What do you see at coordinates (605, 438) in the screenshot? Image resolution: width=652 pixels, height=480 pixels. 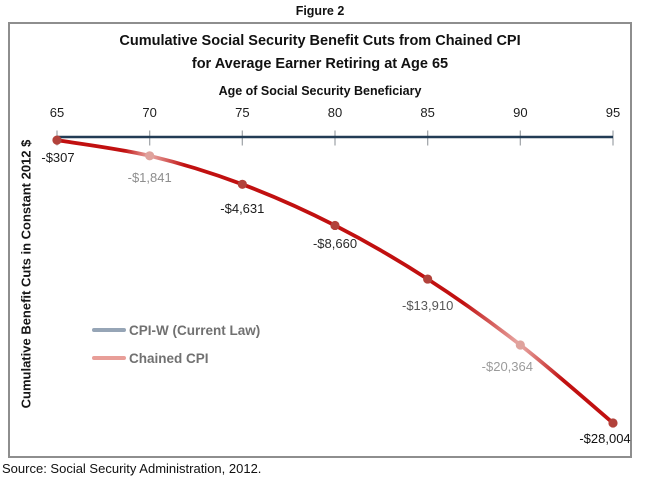 I see `data-point-label: -$28,004` at bounding box center [605, 438].